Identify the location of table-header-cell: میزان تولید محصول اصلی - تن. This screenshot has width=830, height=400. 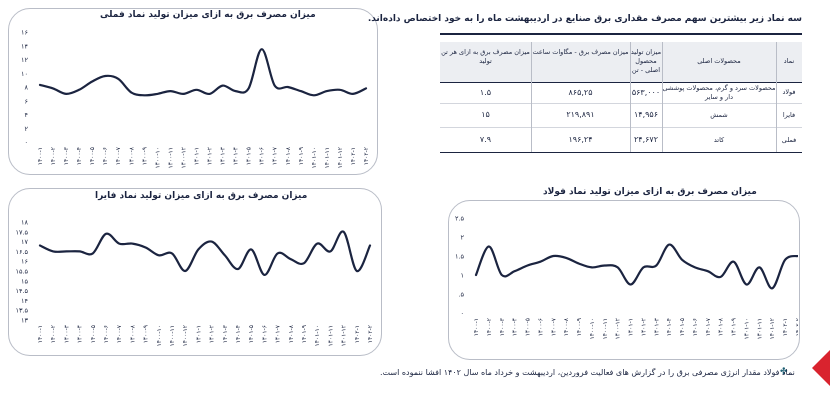
(646, 61).